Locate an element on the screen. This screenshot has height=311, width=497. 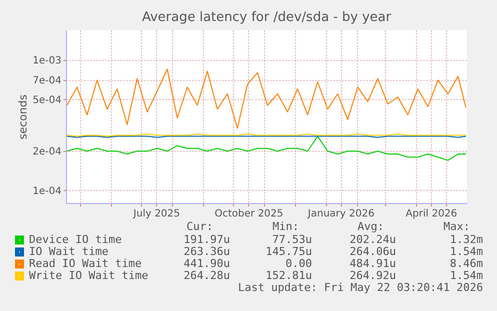
y-tick-label: 5e-04 is located at coordinates (47, 100).